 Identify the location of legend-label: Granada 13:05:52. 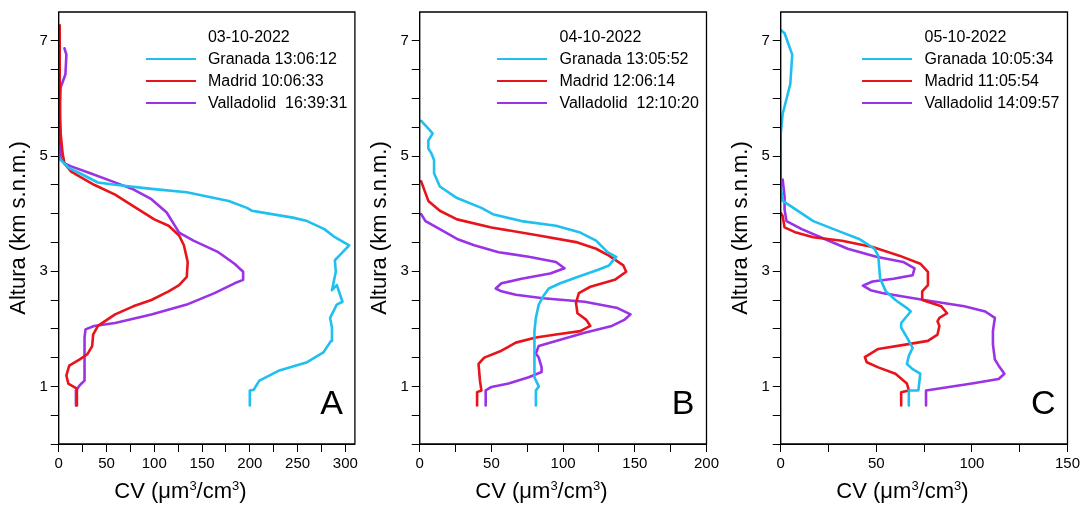
(624, 59).